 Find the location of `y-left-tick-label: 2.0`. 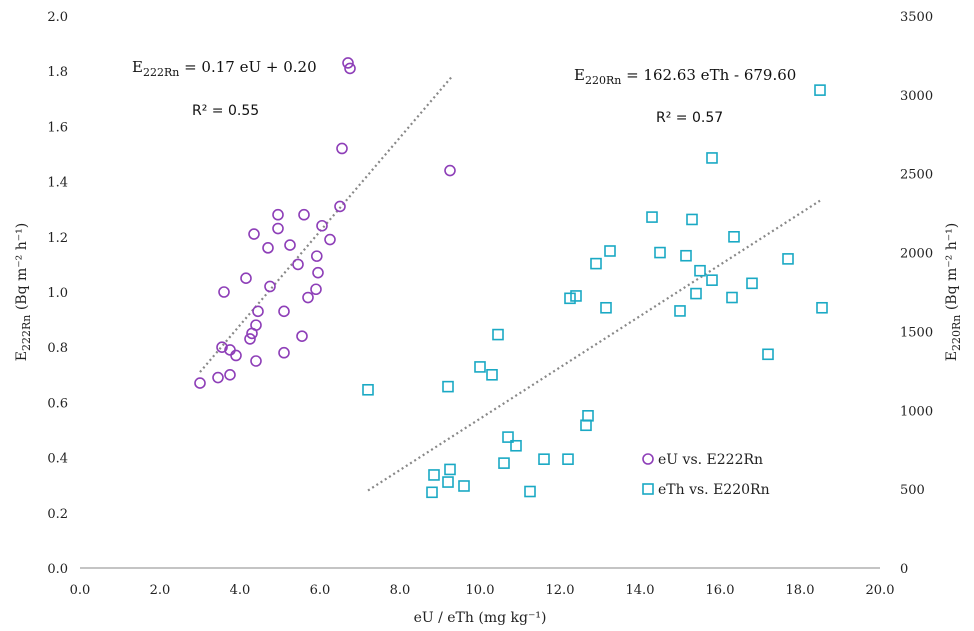

y-left-tick-label: 2.0 is located at coordinates (57, 17).